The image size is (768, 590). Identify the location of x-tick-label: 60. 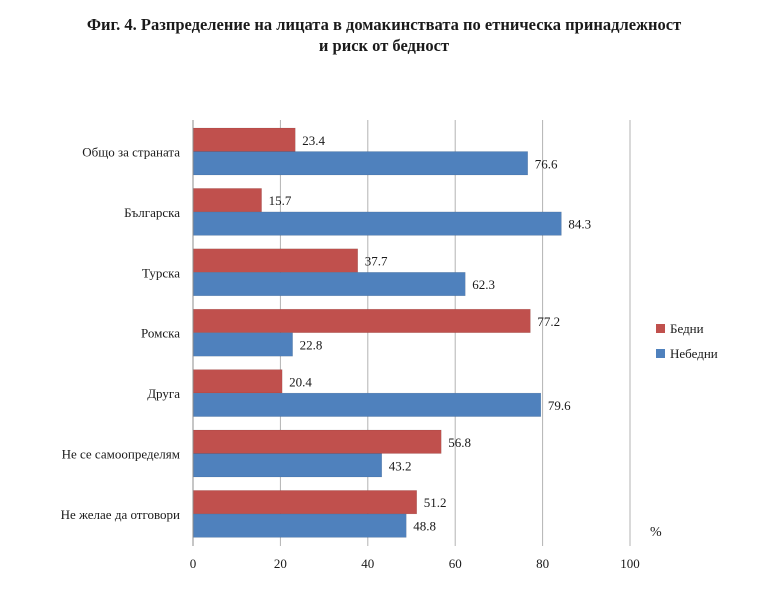
(455, 563).